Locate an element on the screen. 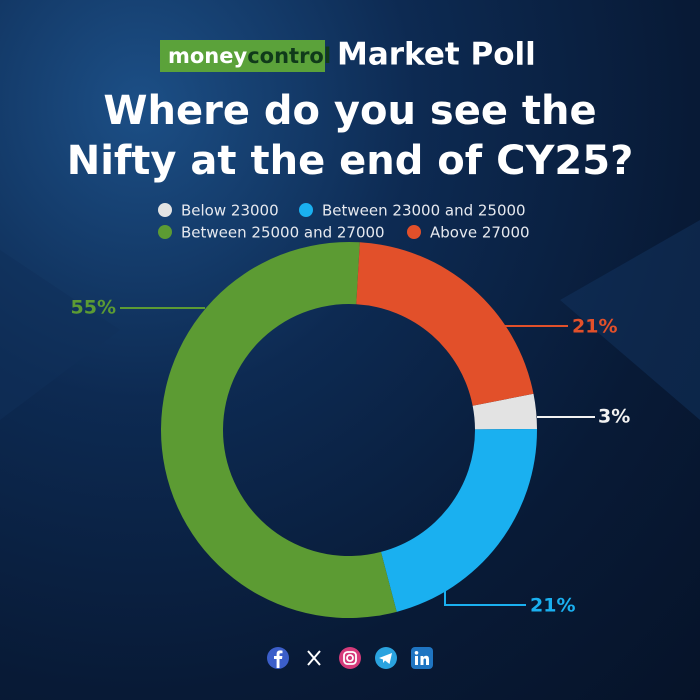 This screenshot has height=700, width=700. value-label: 55% is located at coordinates (93, 308).